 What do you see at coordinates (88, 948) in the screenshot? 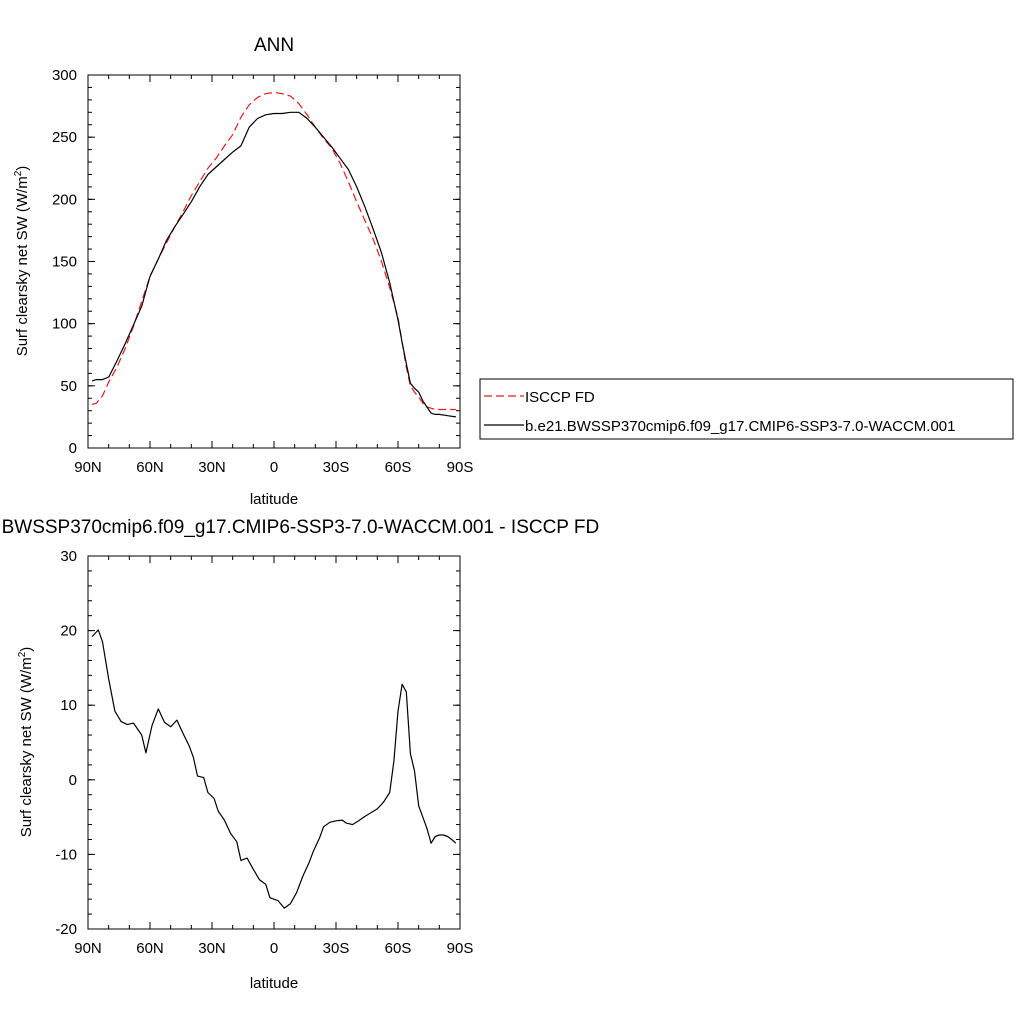
I see `bottom-x-tick-label: 90N` at bounding box center [88, 948].